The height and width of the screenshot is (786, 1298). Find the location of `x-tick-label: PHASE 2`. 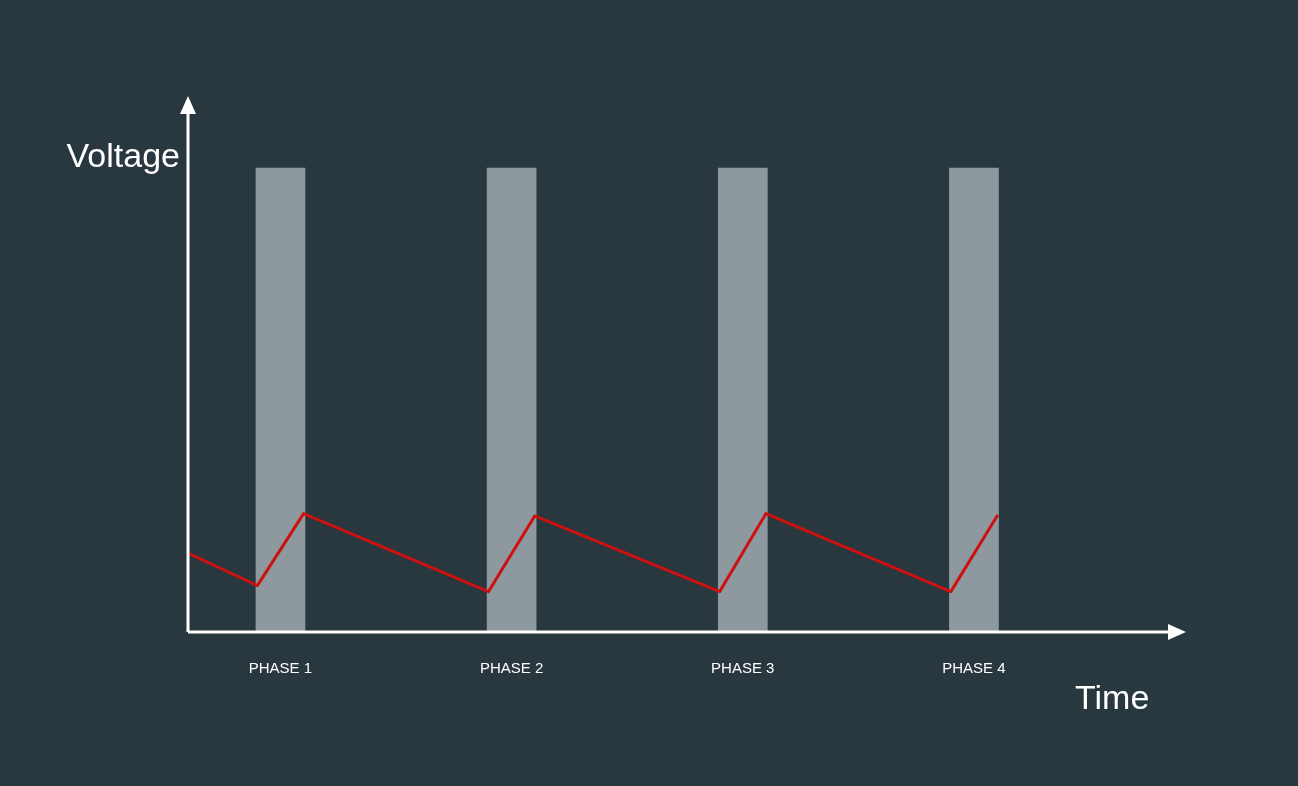

x-tick-label: PHASE 2 is located at coordinates (511, 668).